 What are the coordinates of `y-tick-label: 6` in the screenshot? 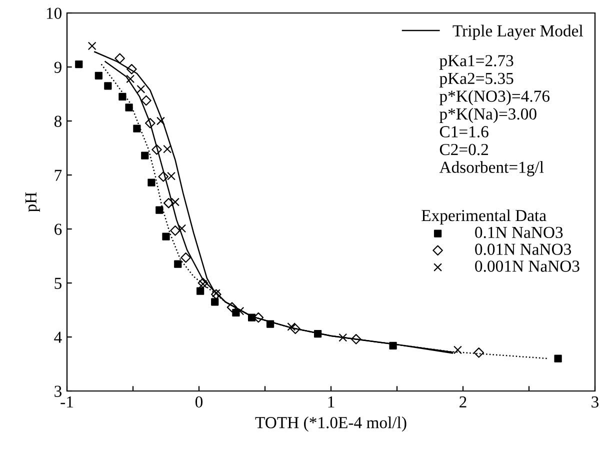 It's located at (58, 229).